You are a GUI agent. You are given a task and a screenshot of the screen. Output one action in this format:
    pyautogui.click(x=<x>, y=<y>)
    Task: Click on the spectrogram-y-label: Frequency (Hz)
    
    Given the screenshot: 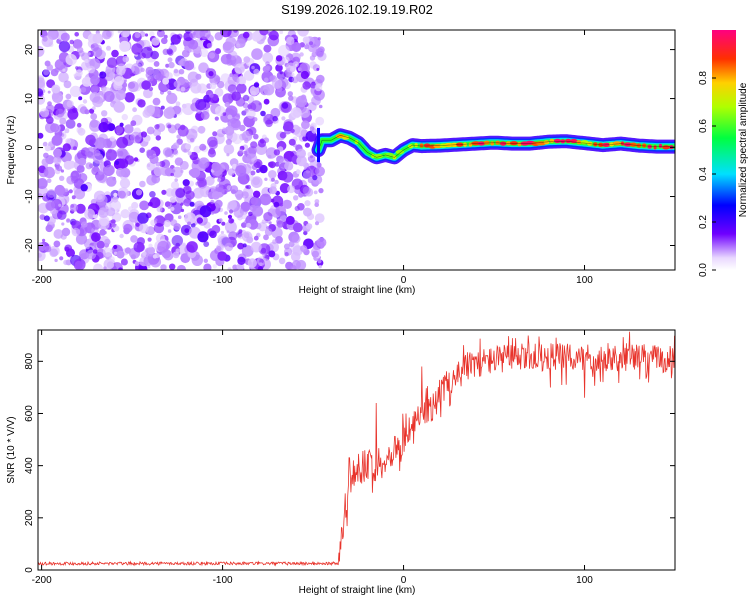 What is the action you would take?
    pyautogui.click(x=11, y=150)
    